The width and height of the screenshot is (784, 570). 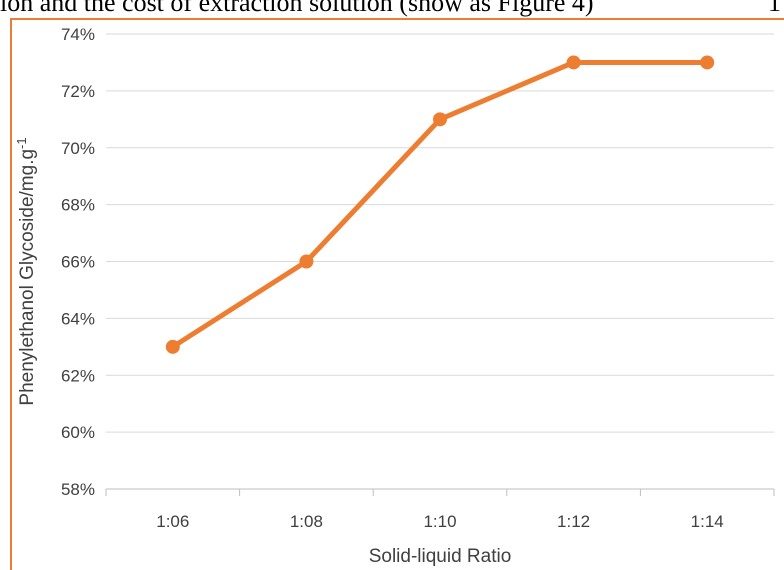 I want to click on y-tick-label: 66%, so click(x=78, y=262).